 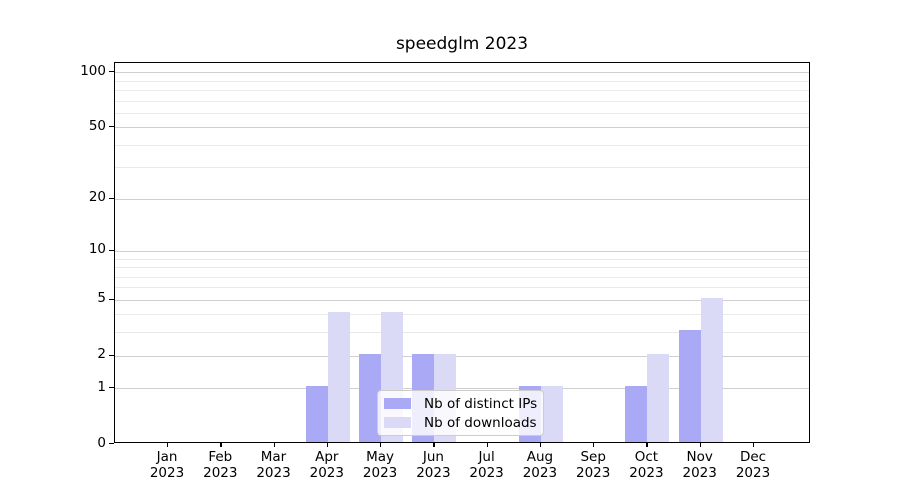 I want to click on y-tick-label: 5, so click(x=101, y=298).